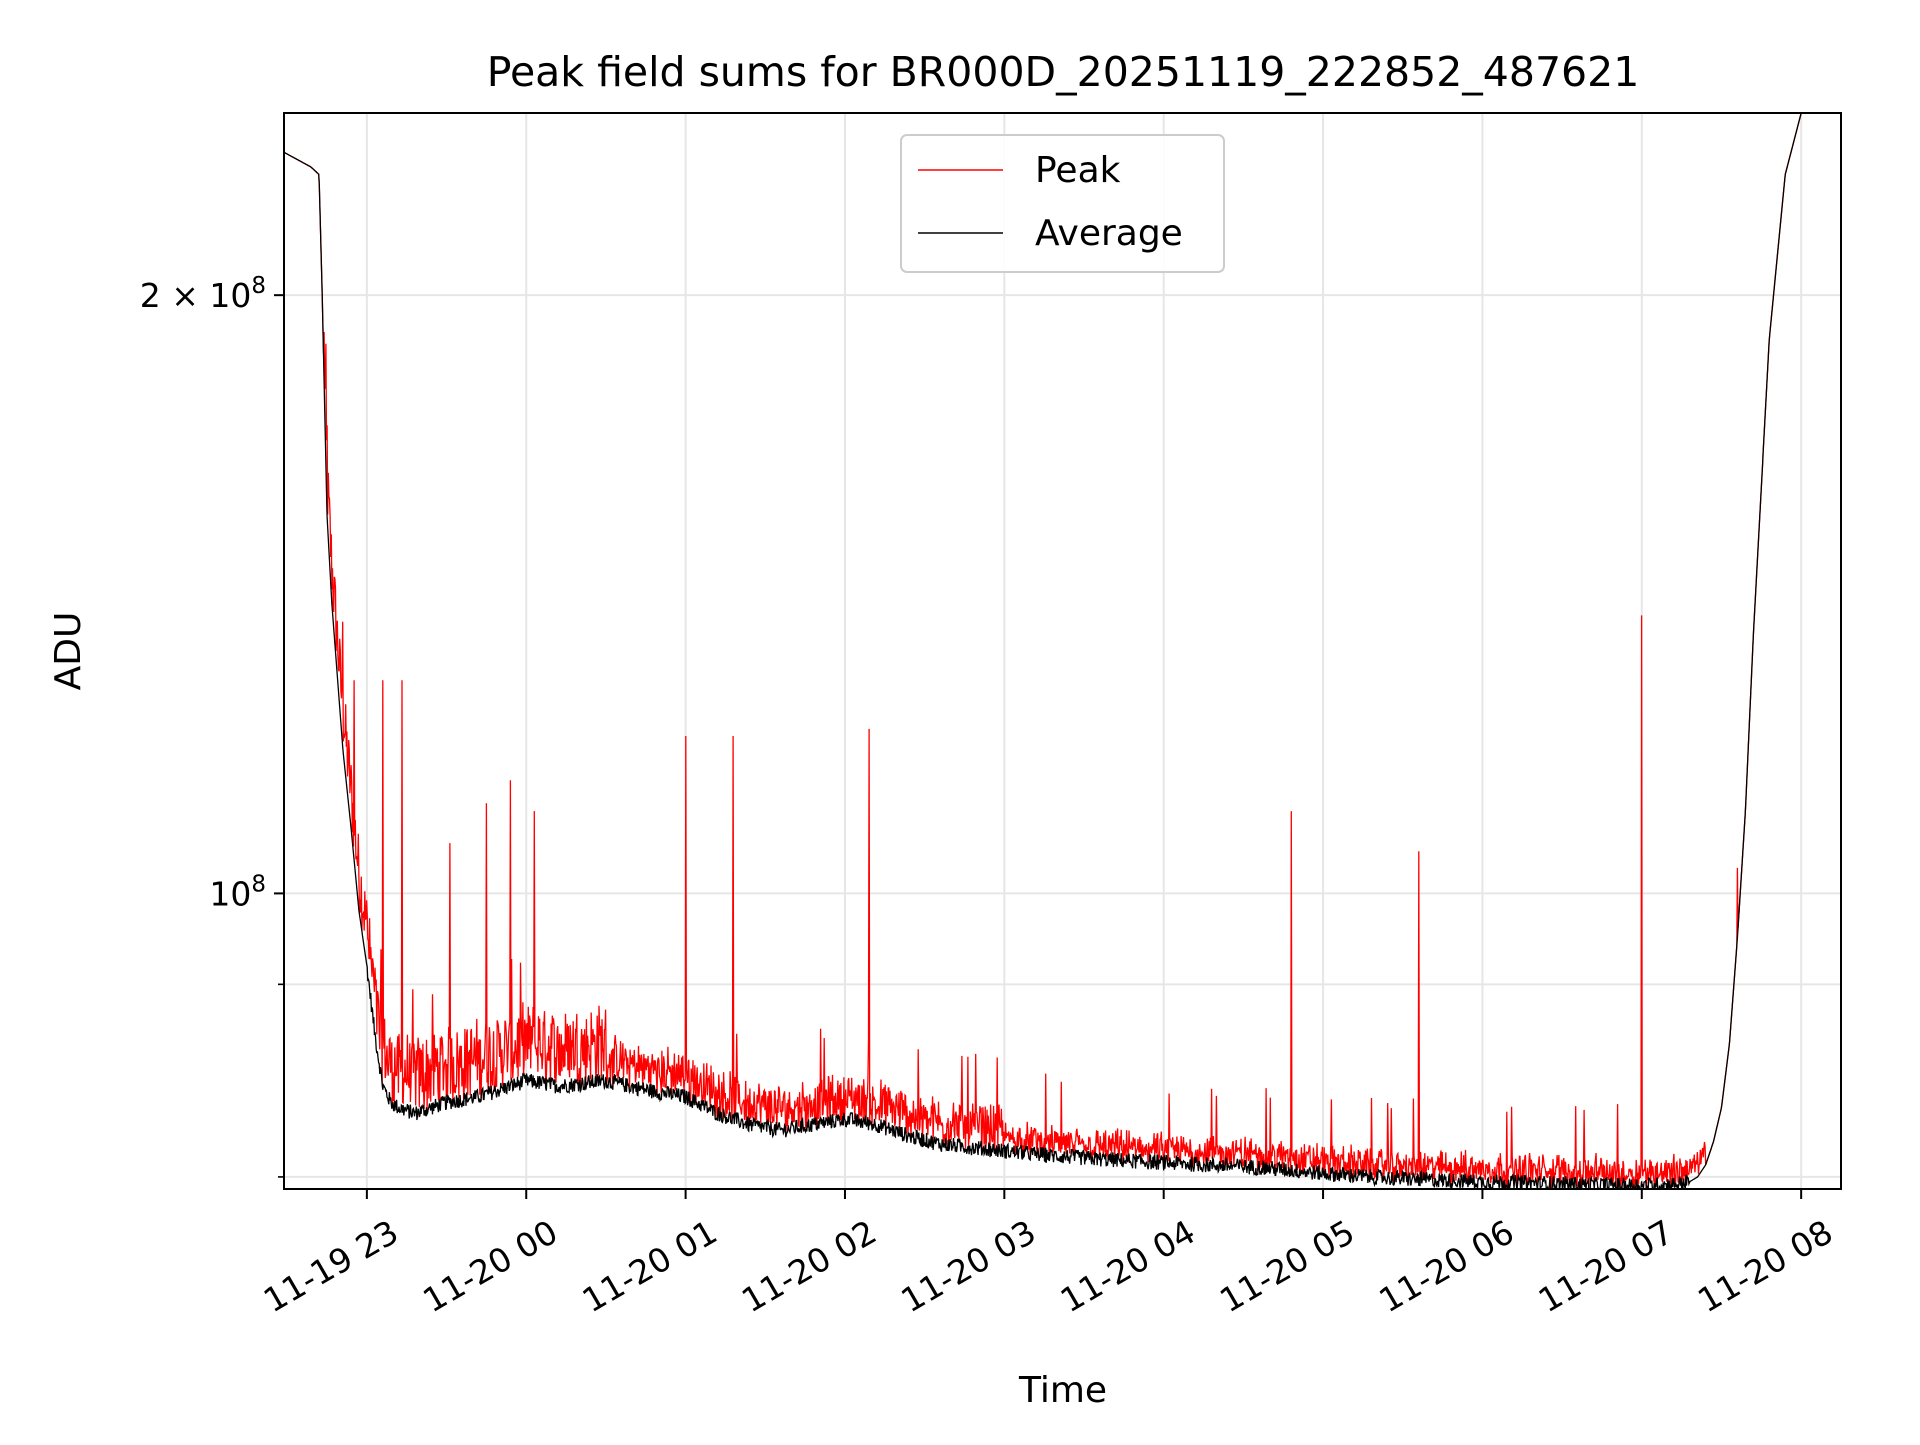  What do you see at coordinates (203, 294) in the screenshot?
I see `y-tick-label: 2 × 108` at bounding box center [203, 294].